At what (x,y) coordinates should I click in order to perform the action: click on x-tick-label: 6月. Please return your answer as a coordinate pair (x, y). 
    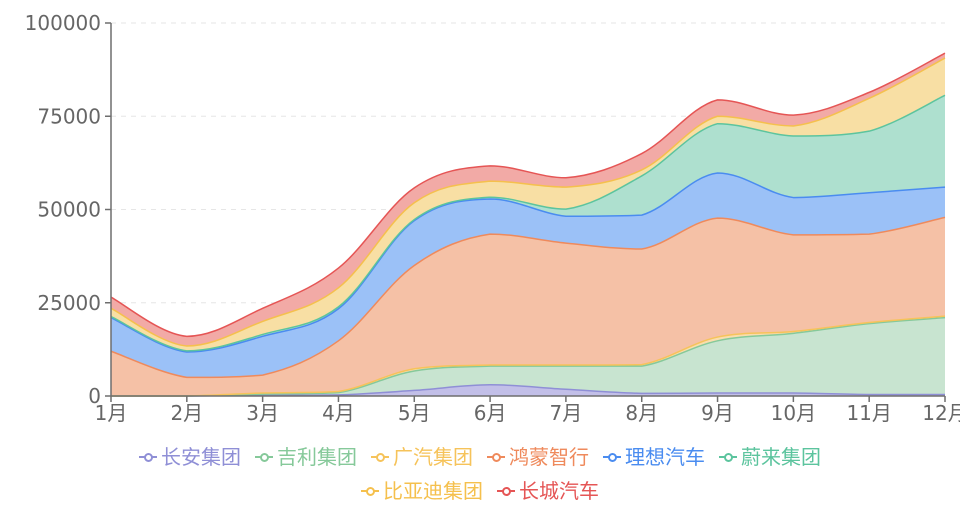
    Looking at the image, I should click on (490, 413).